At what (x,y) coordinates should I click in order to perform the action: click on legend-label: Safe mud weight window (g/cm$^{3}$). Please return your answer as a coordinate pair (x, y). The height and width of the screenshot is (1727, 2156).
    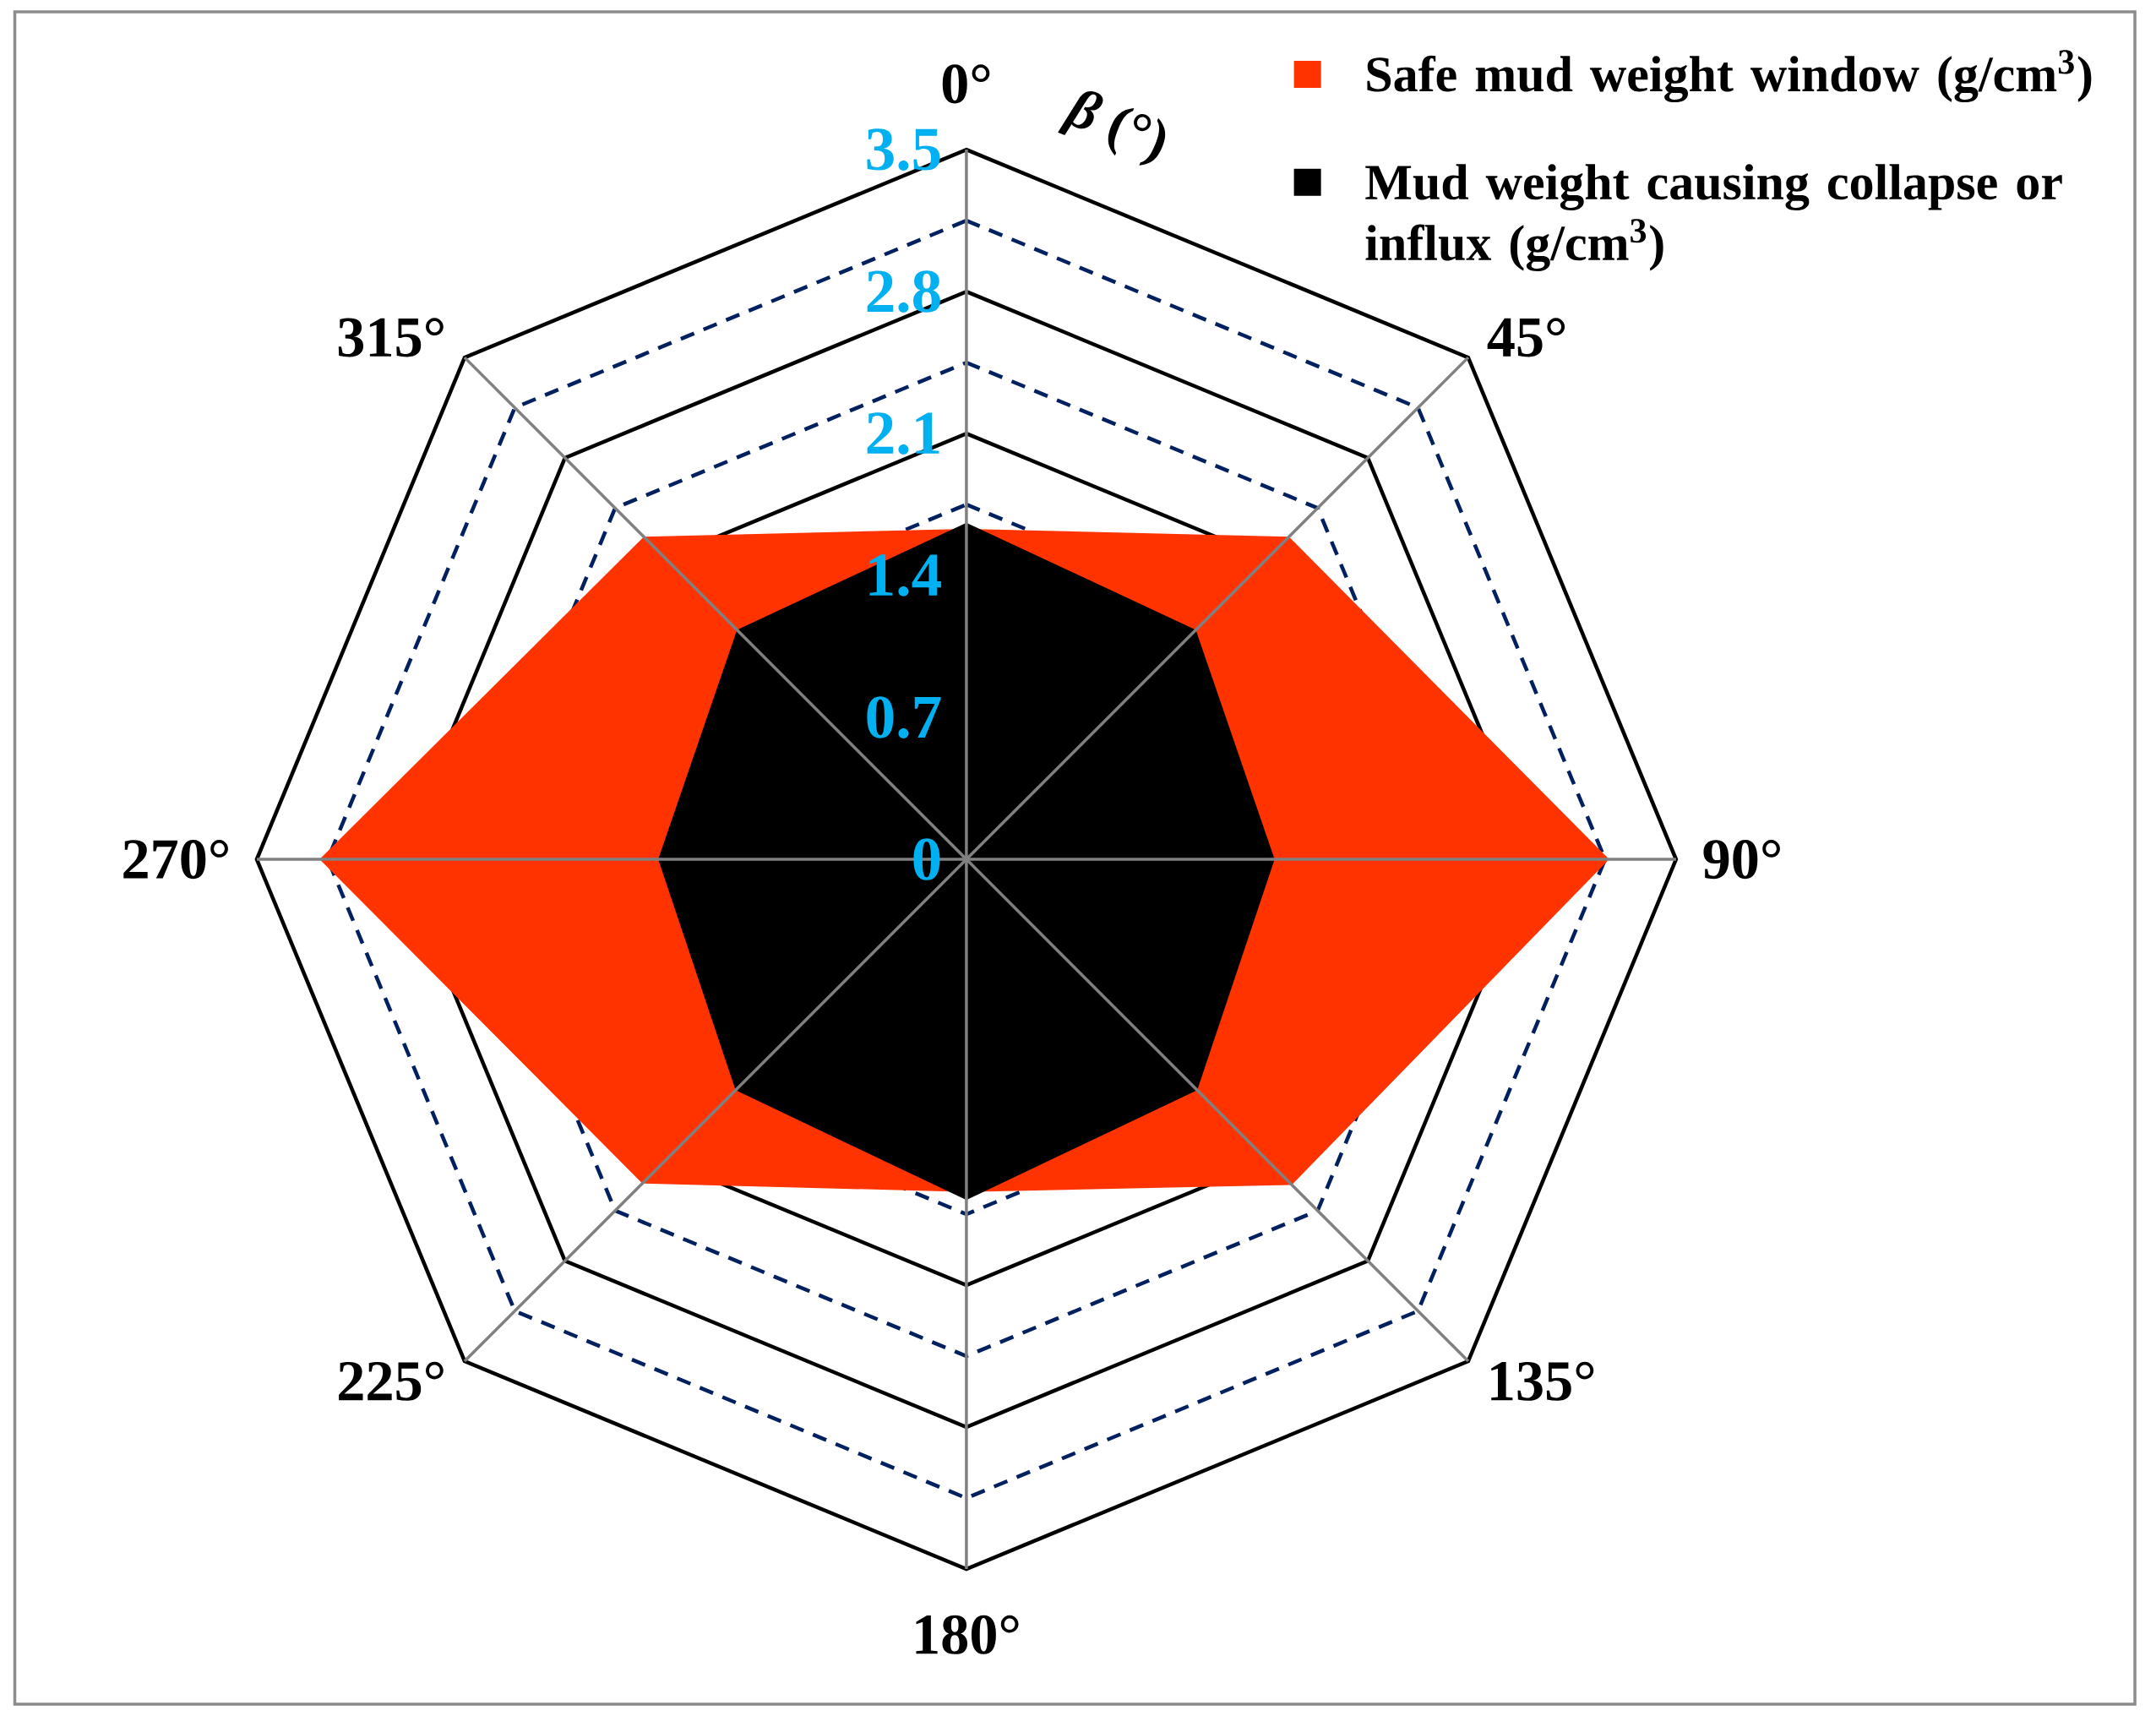
    Looking at the image, I should click on (1729, 76).